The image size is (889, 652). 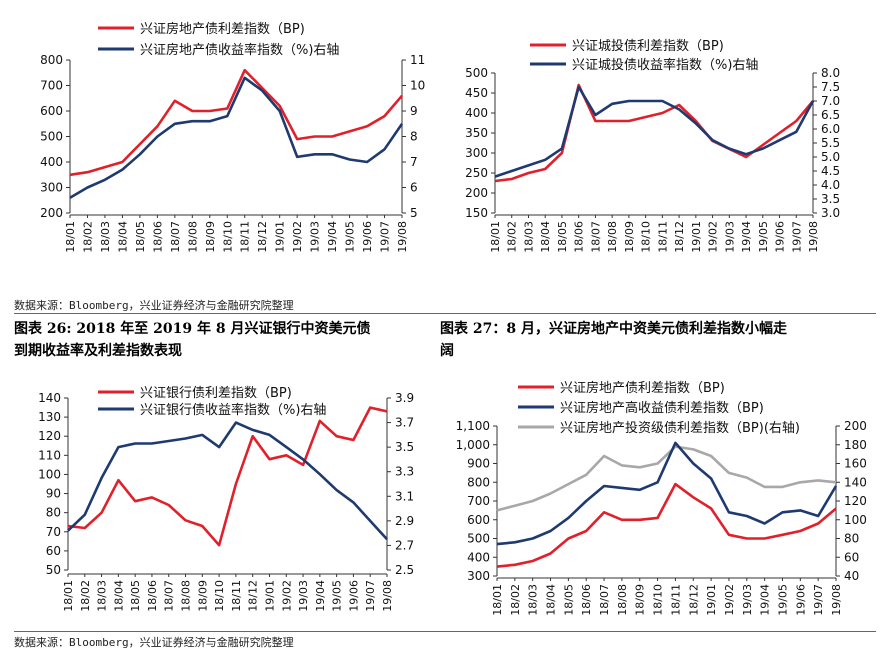 I want to click on chart-3-left-tick-label: 100, so click(x=49, y=474).